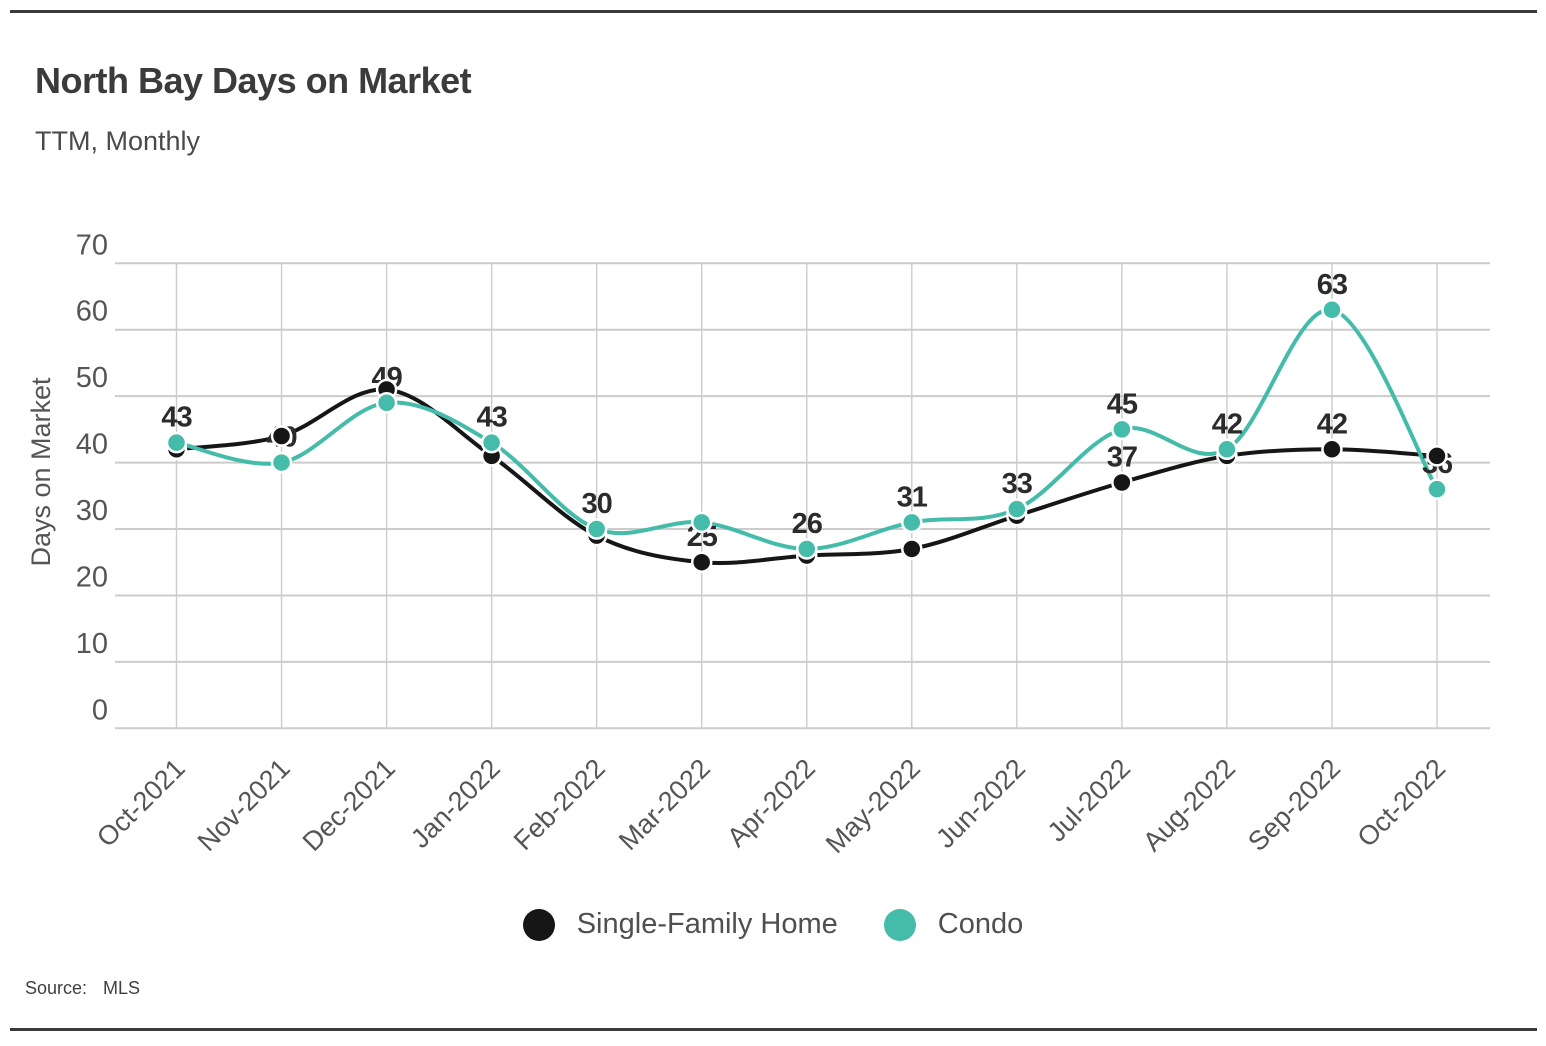 The image size is (1546, 1046). I want to click on y-tick-label: 30, so click(92, 511).